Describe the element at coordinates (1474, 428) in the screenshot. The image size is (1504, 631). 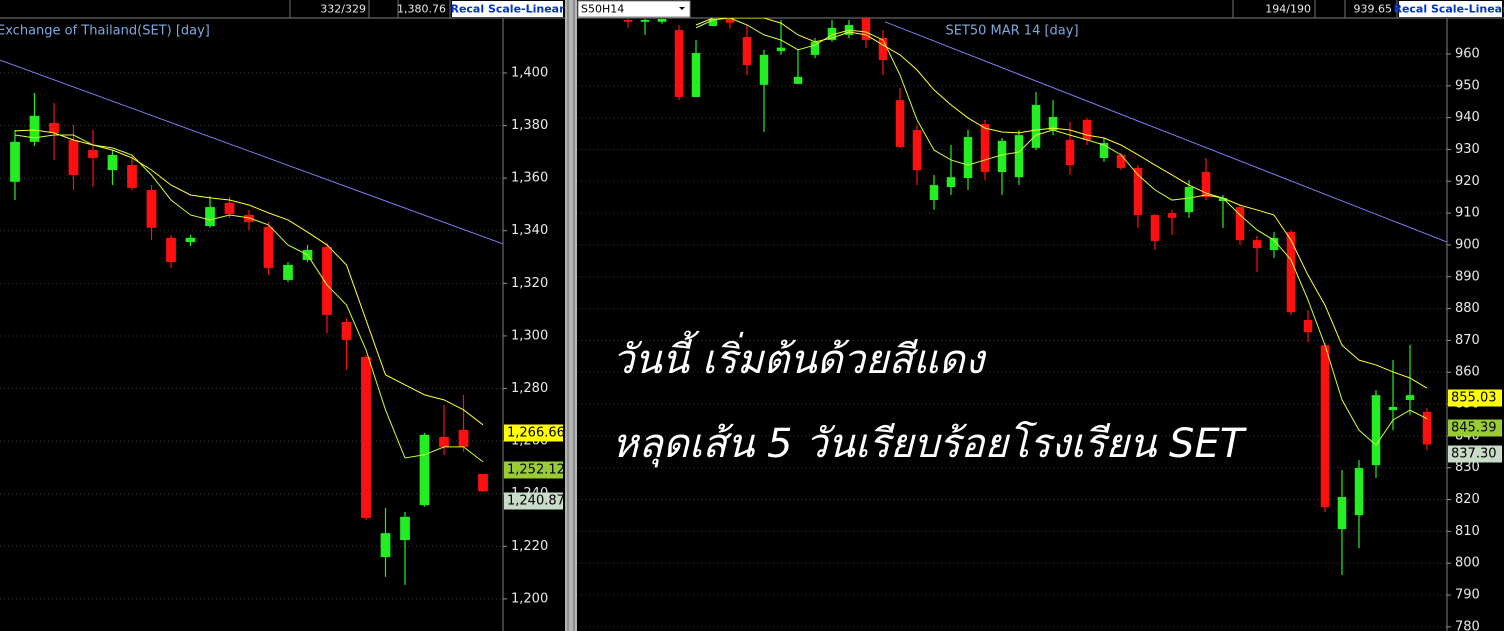
I see `price-label: 845.39` at that location.